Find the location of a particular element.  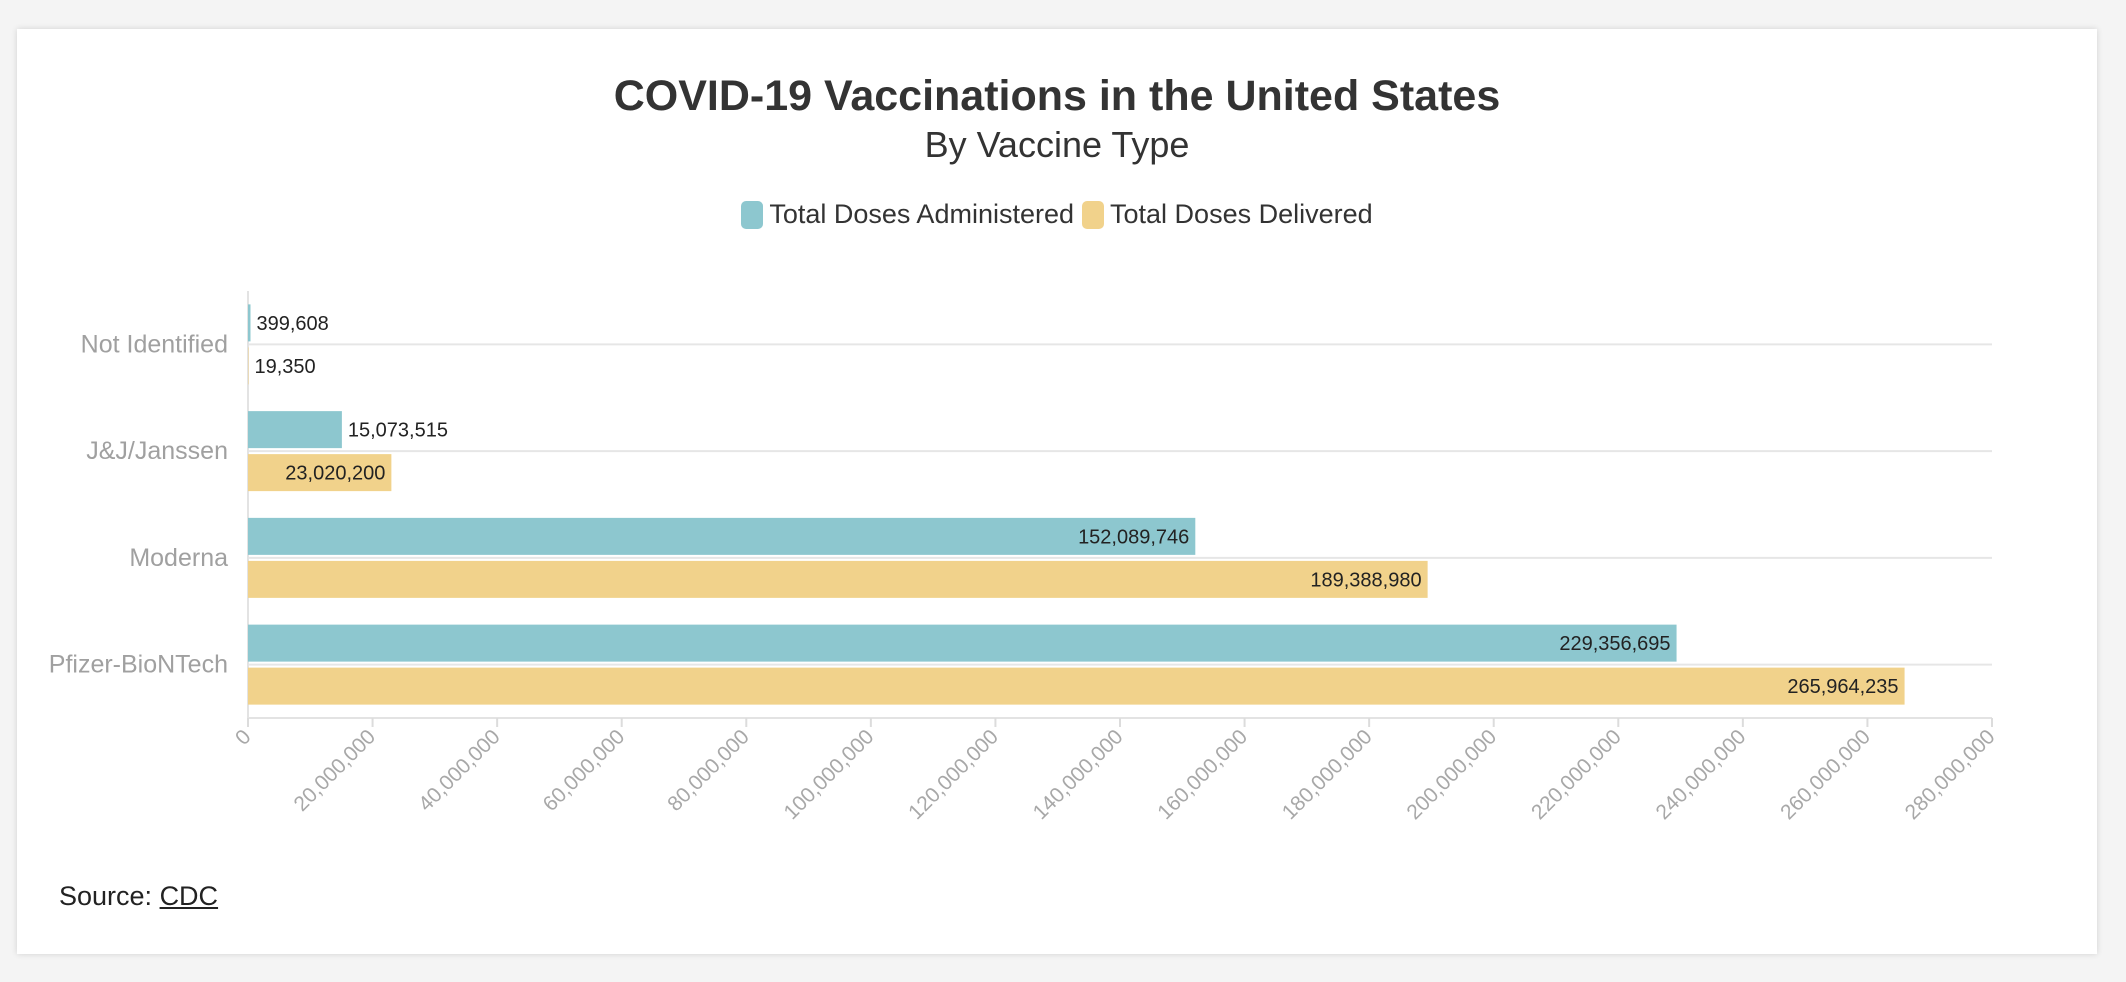

data-label: 19,350 is located at coordinates (285, 367).